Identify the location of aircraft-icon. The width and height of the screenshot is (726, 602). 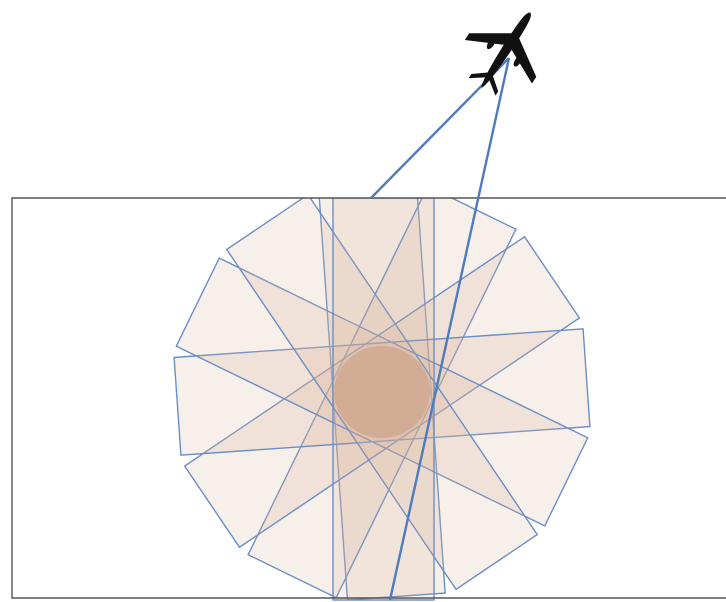
(500, 54).